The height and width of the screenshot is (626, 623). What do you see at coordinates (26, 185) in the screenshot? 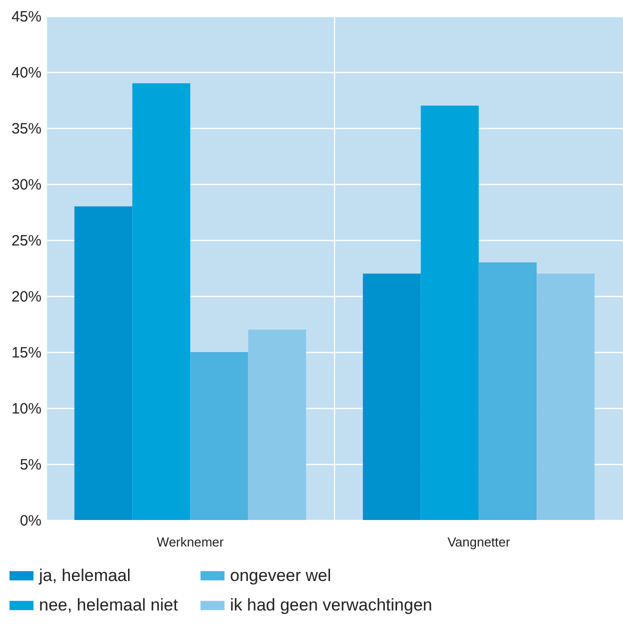
I see `y-tick-label: 30%` at bounding box center [26, 185].